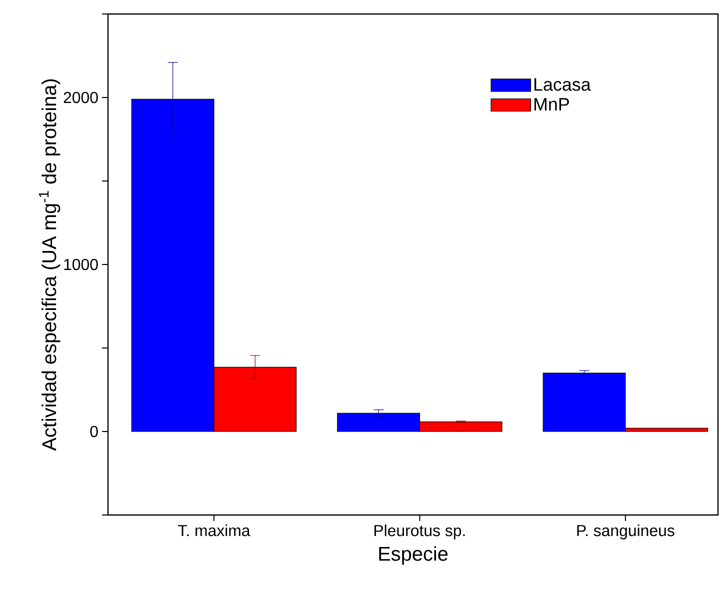 The width and height of the screenshot is (721, 589). I want to click on y-tick-label: 1000, so click(81, 264).